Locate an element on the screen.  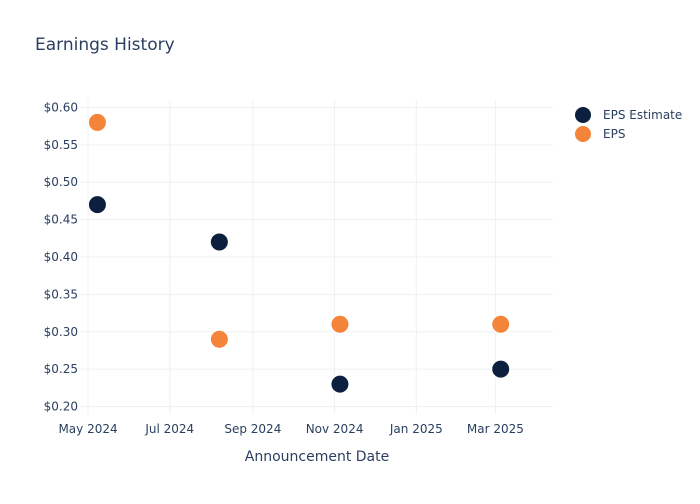
x-tick-label: Mar 2025 is located at coordinates (495, 429).